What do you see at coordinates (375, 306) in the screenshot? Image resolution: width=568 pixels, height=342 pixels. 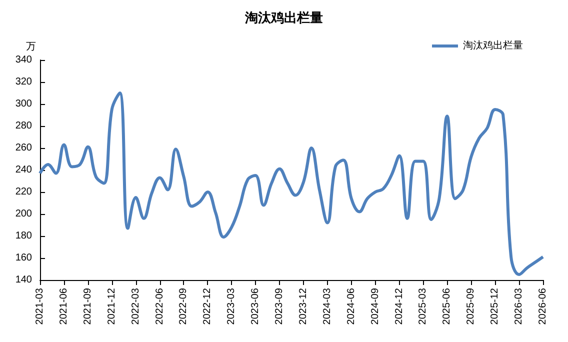 I see `x-tick-label: 2024-09` at bounding box center [375, 306].